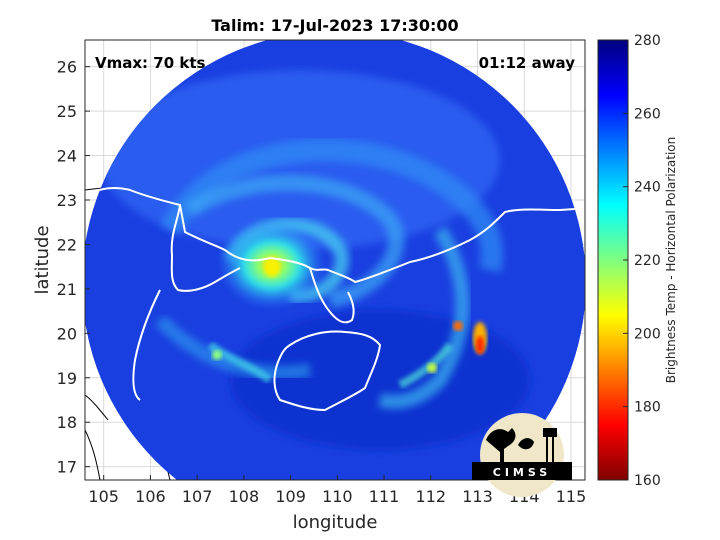 This screenshot has width=720, height=540. What do you see at coordinates (150, 63) in the screenshot?
I see `vmax-label: Vmax: 70 kts` at bounding box center [150, 63].